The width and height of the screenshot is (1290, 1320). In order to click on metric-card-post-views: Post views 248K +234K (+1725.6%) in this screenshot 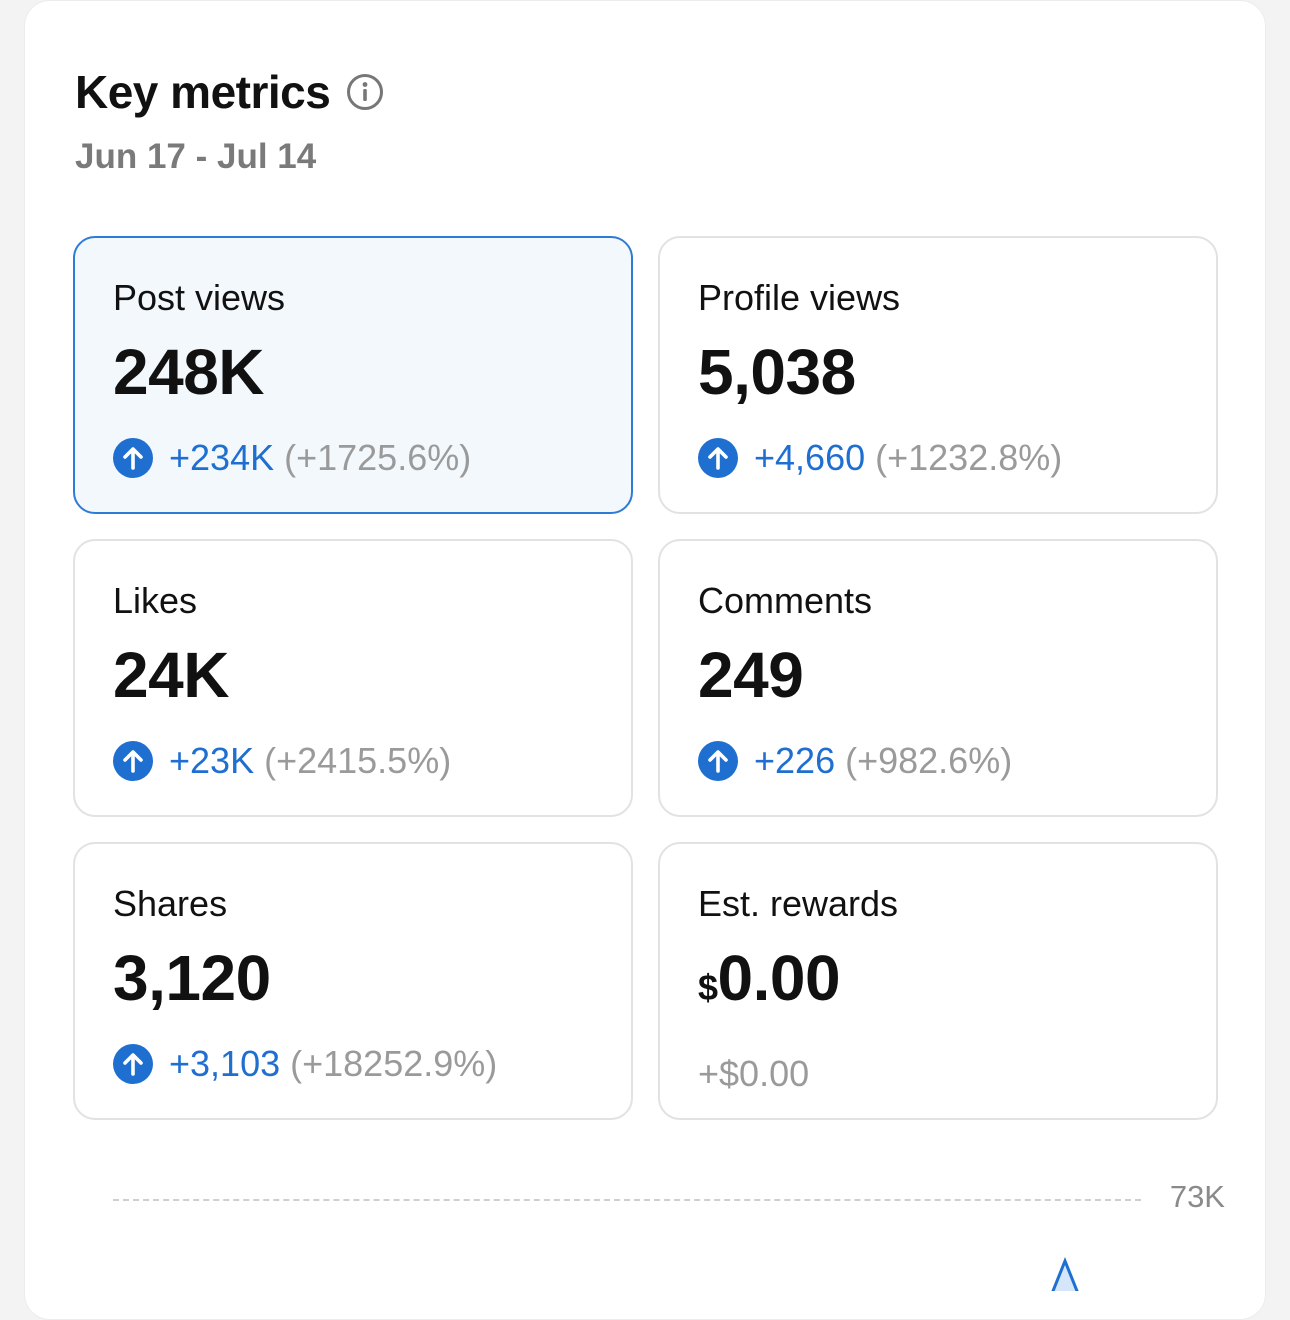, I will do `click(353, 375)`.